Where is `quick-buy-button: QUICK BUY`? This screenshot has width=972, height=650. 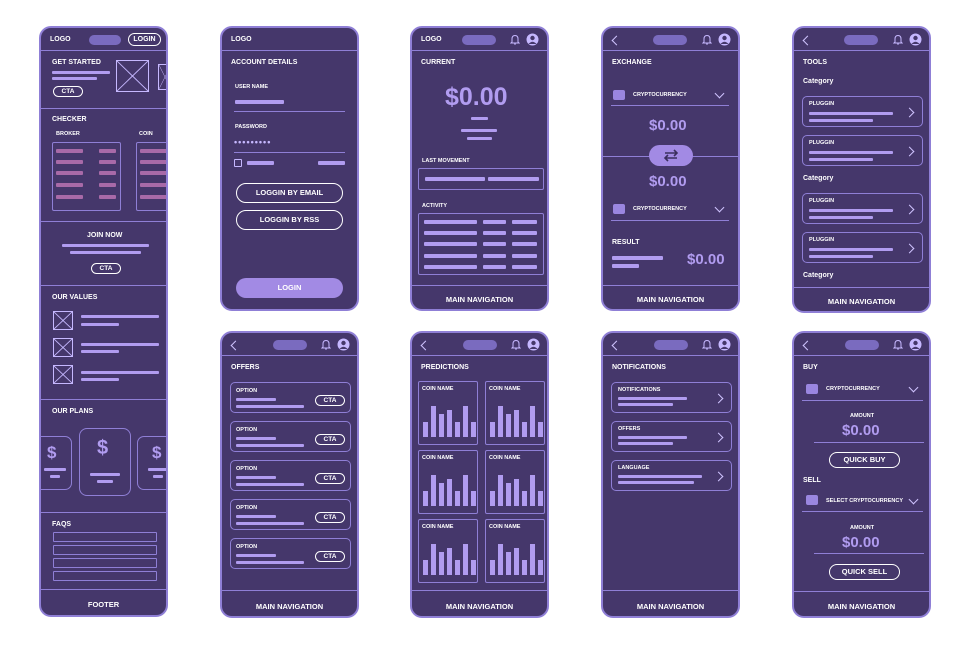
quick-buy-button: QUICK BUY is located at coordinates (864, 460).